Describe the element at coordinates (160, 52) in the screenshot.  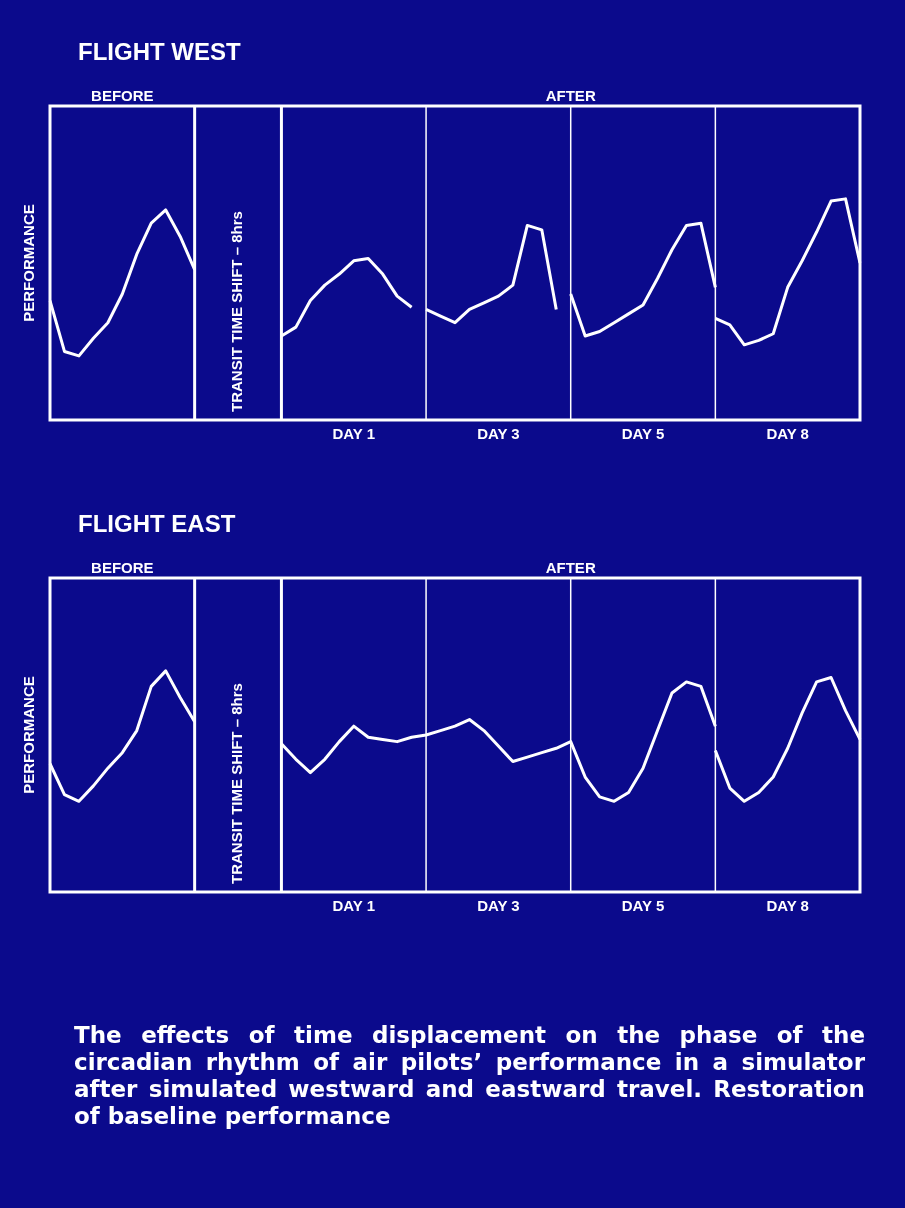
I see `chart-title: FLIGHT WEST` at that location.